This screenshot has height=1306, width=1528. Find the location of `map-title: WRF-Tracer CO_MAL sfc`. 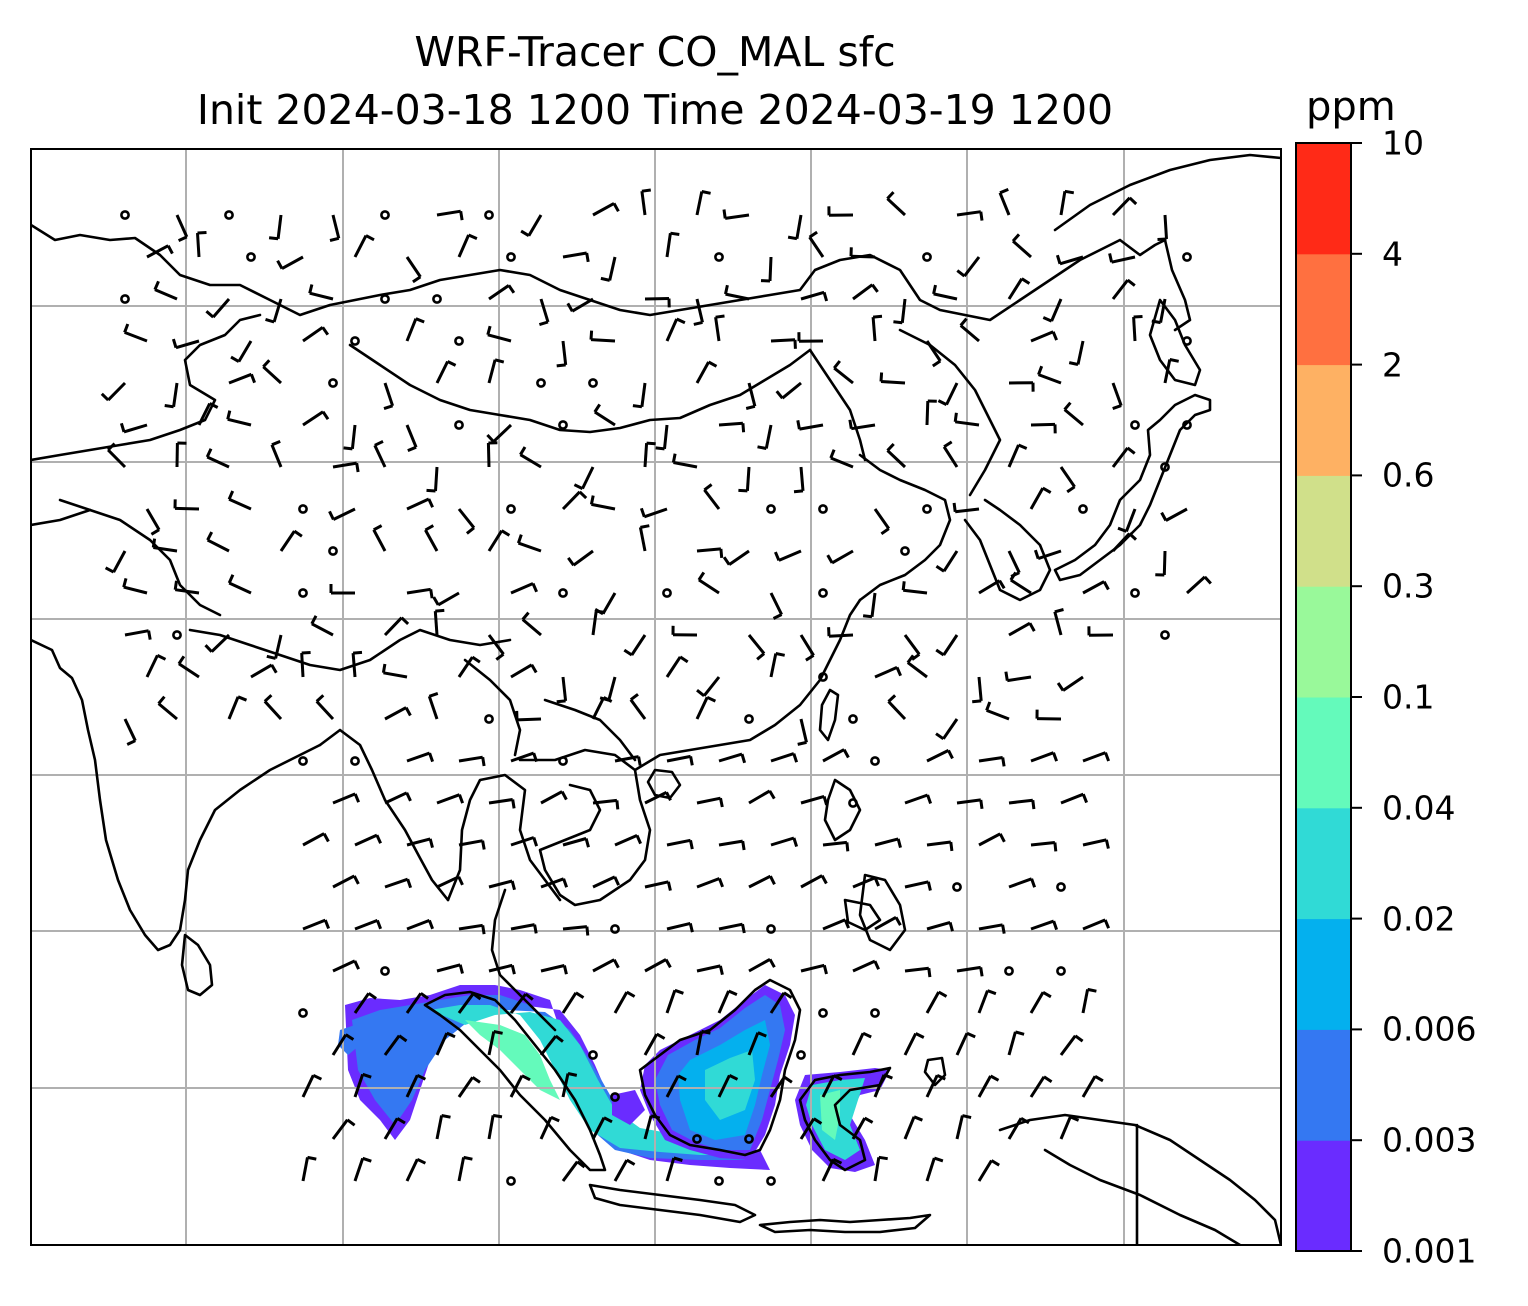

map-title: WRF-Tracer CO_MAL sfc is located at coordinates (655, 52).